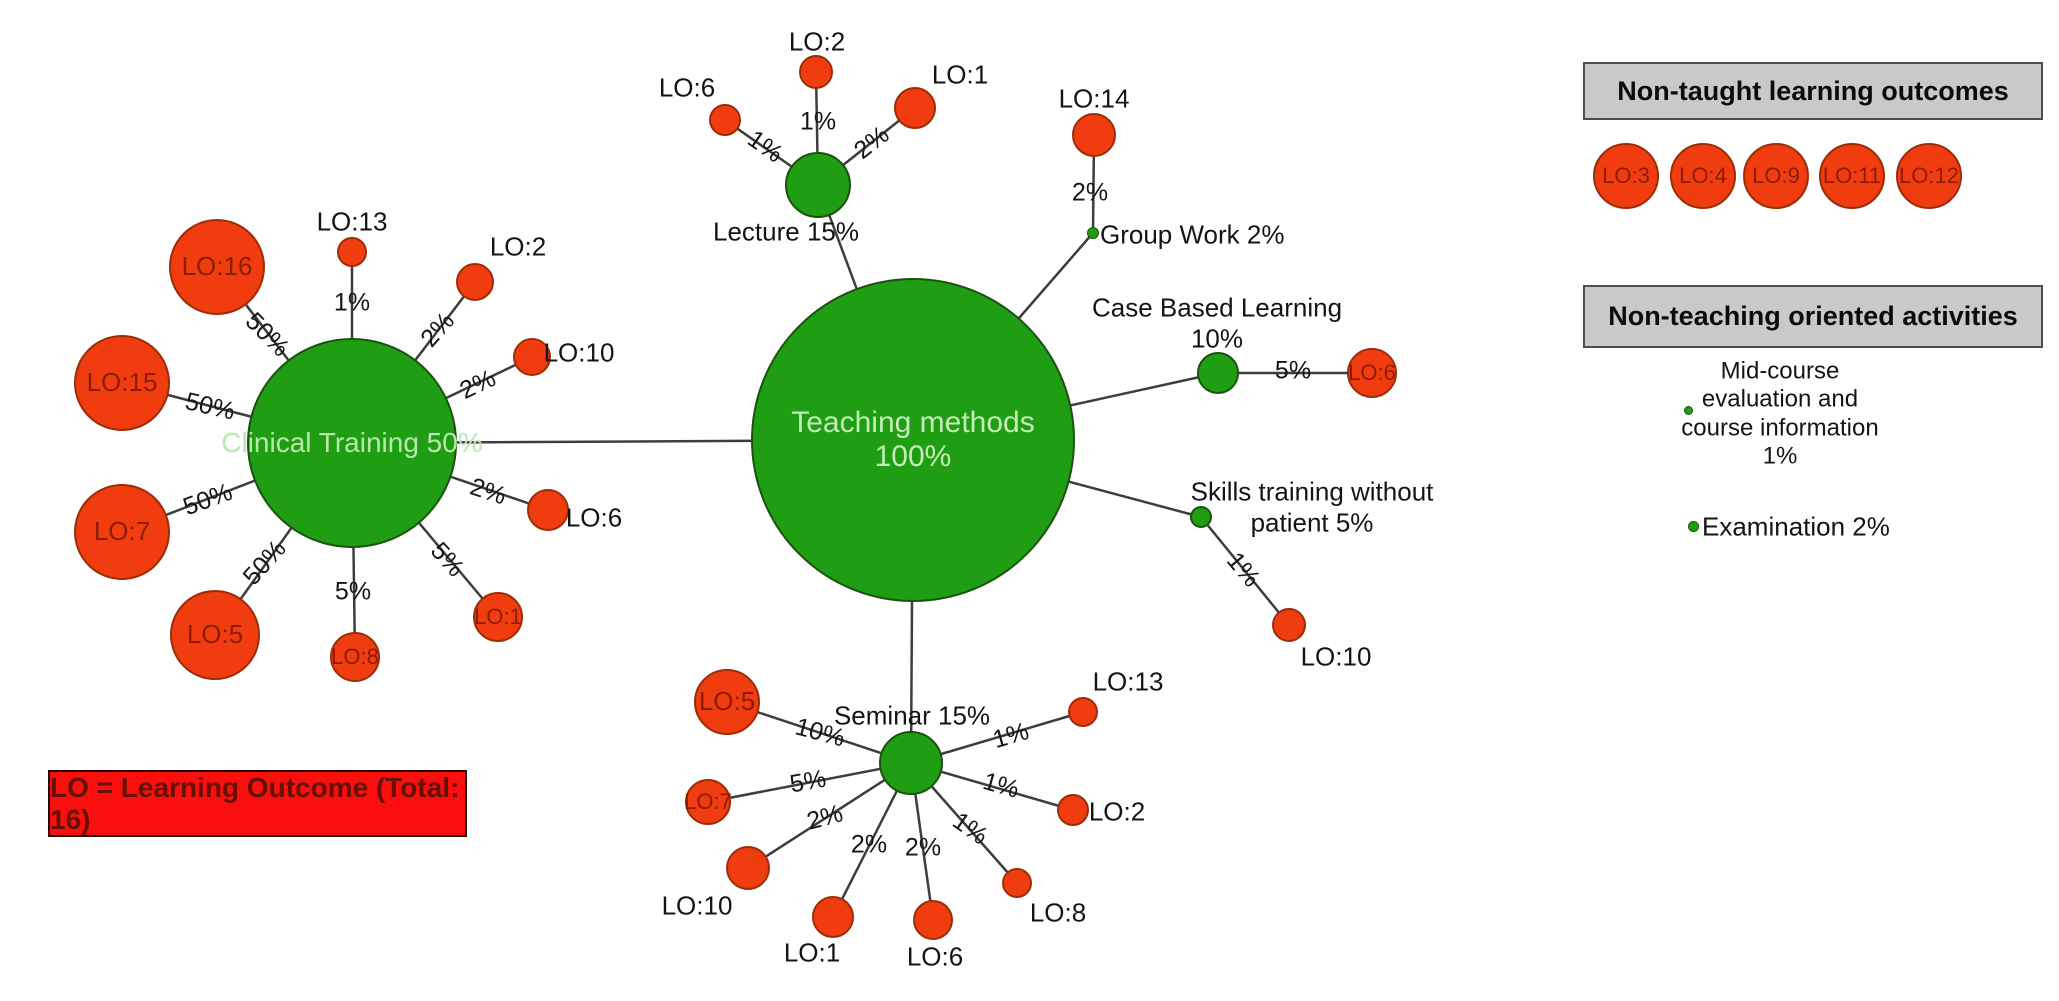  What do you see at coordinates (725, 120) in the screenshot?
I see `node-lecture-lo6` at bounding box center [725, 120].